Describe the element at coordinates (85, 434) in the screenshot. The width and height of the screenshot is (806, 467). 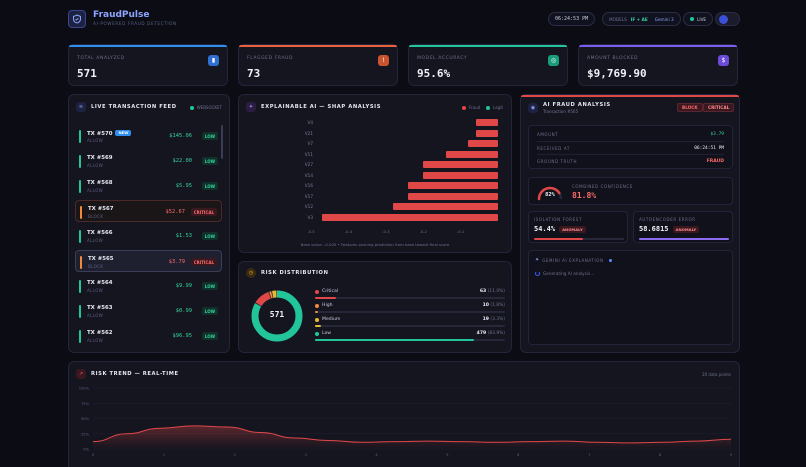
I see `y-tick-label: 25%` at that location.